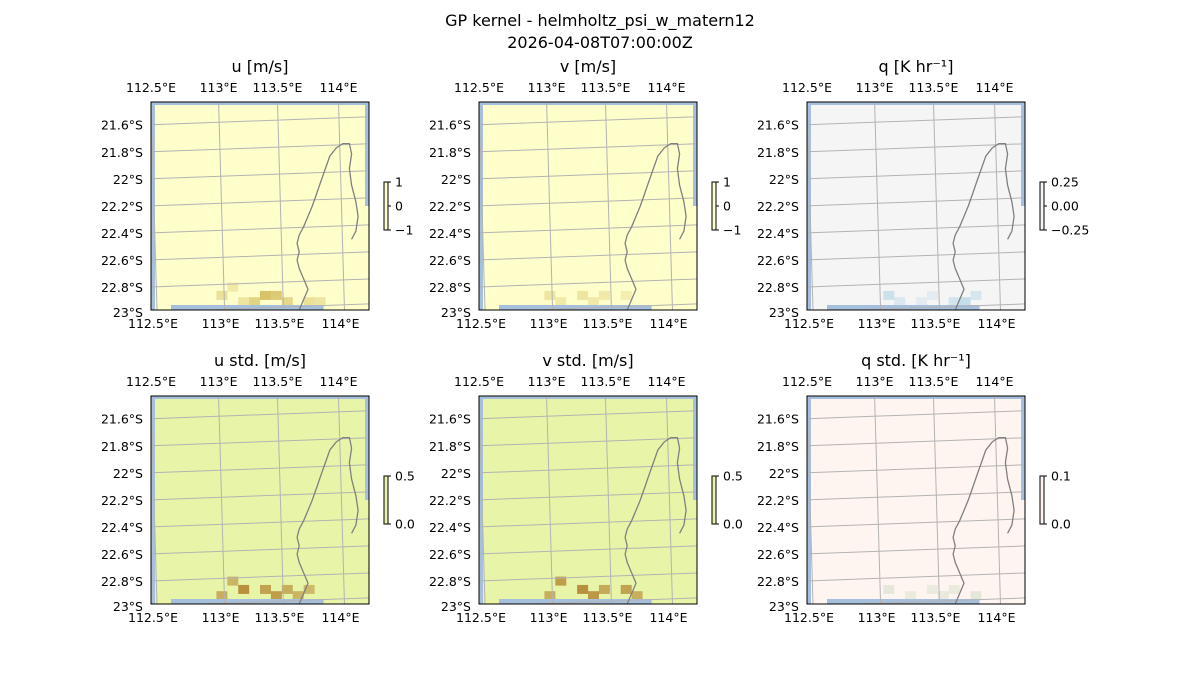  Describe the element at coordinates (587, 360) in the screenshot. I see `panel-title: v std. [m/s]` at that location.